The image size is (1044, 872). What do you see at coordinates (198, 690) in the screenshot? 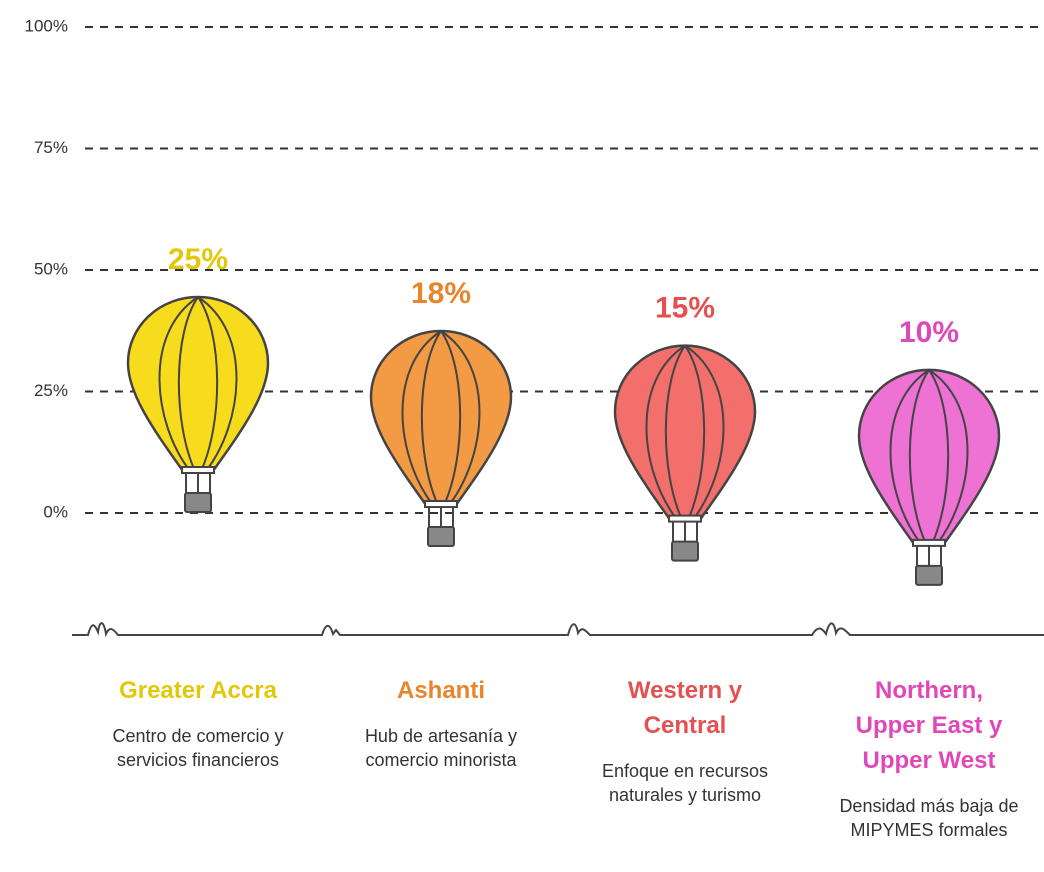
I see `category-name: Greater Accra` at bounding box center [198, 690].